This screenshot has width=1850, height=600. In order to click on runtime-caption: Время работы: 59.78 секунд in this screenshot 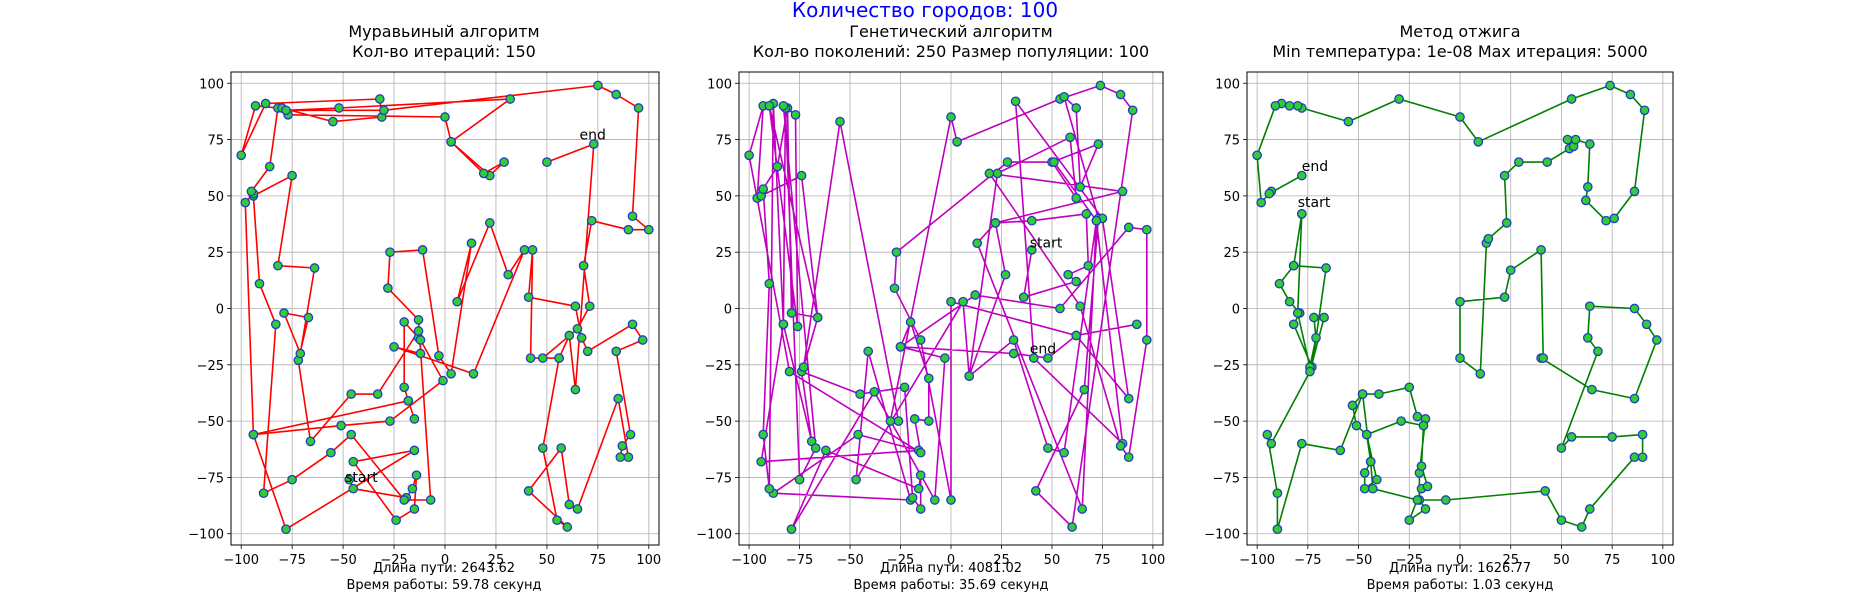, I will do `click(444, 585)`.